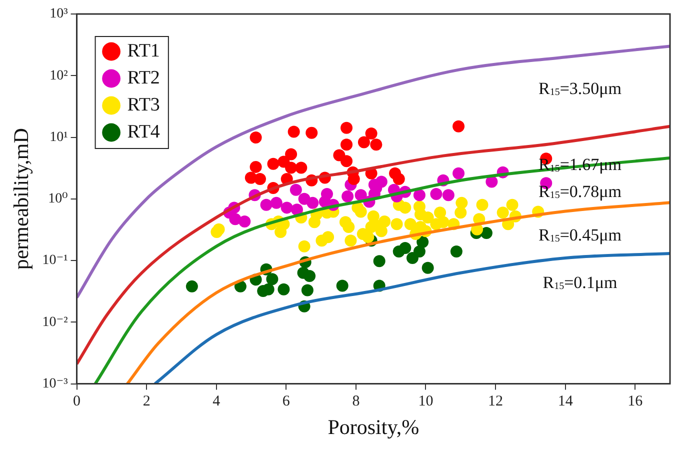 Image resolution: width=676 pixels, height=451 pixels. What do you see at coordinates (55, 322) in the screenshot?
I see `y-tick-label: 10⁻²` at bounding box center [55, 322].